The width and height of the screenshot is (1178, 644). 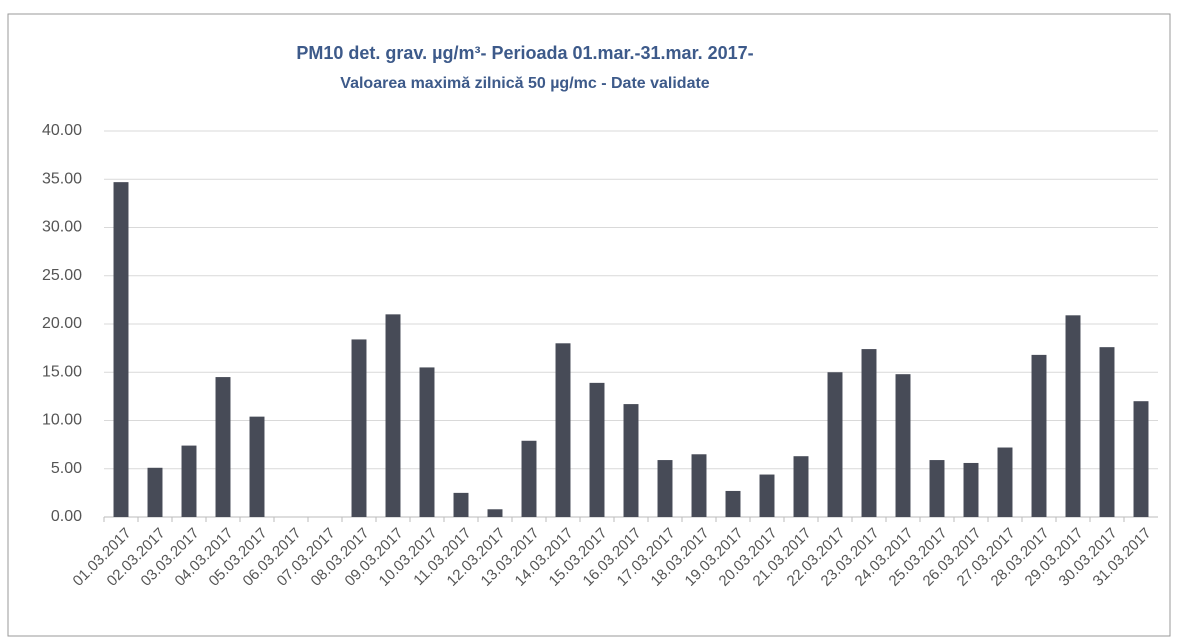 I want to click on y-tick-label: 35.00, so click(x=62, y=178).